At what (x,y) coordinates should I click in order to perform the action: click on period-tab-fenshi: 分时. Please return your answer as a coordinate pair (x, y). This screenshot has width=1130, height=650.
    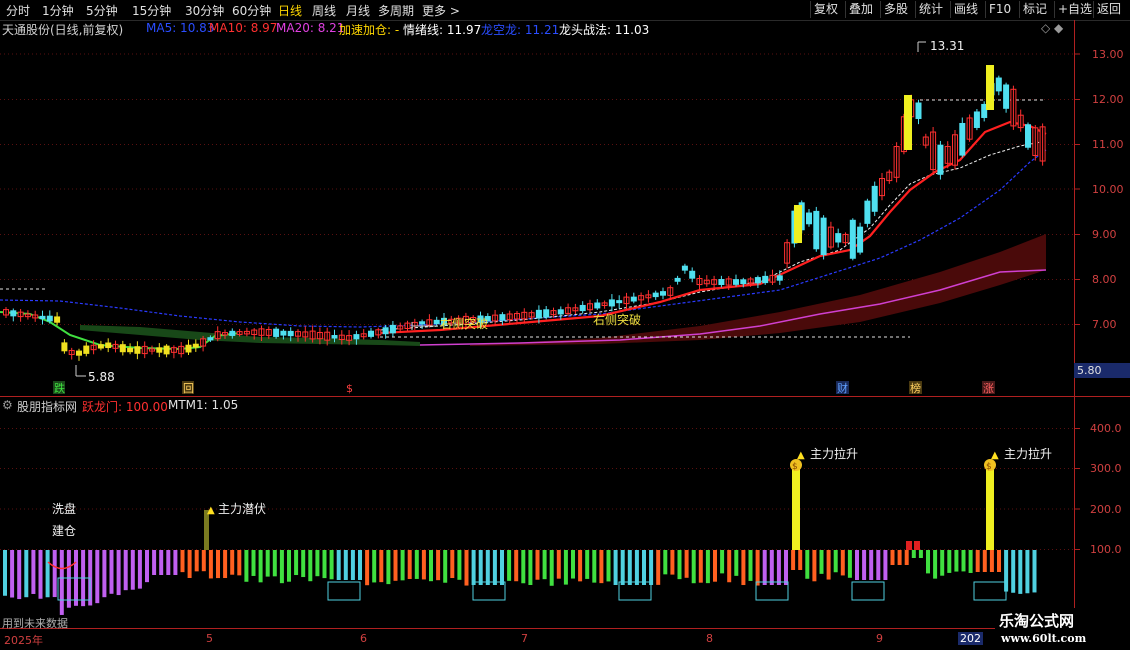
    Looking at the image, I should click on (18, 11).